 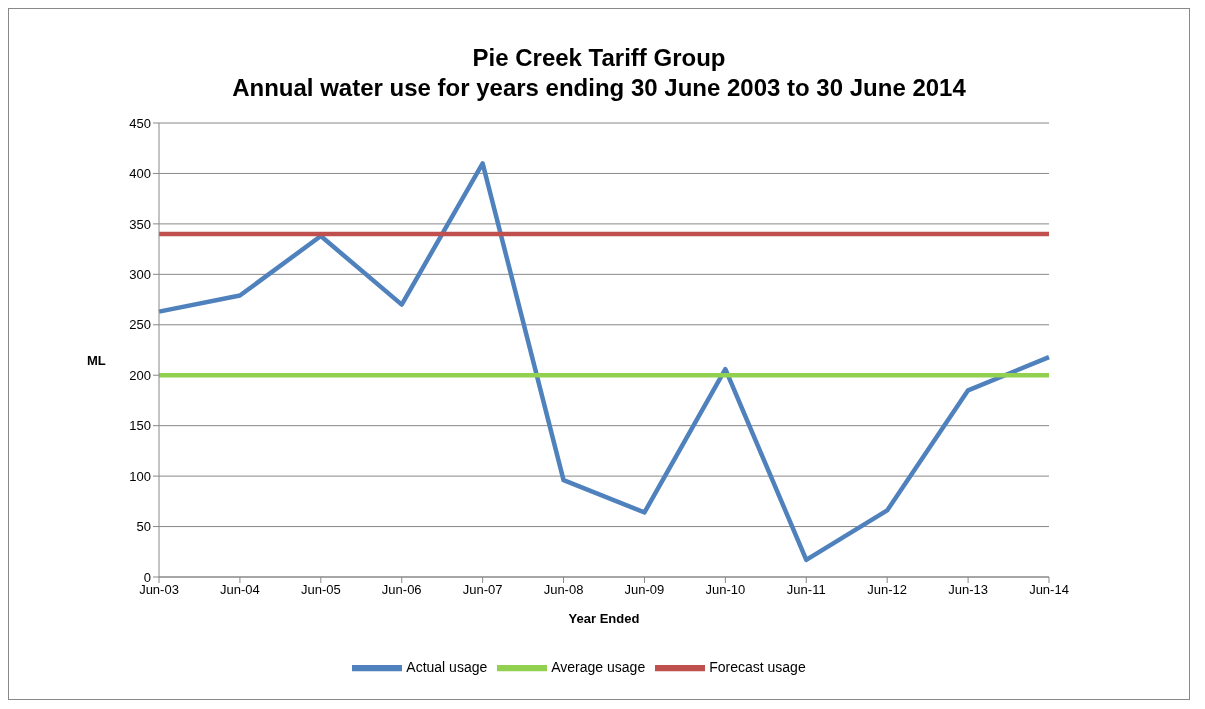 I want to click on x-tick-label: Jun-14, so click(x=1049, y=590).